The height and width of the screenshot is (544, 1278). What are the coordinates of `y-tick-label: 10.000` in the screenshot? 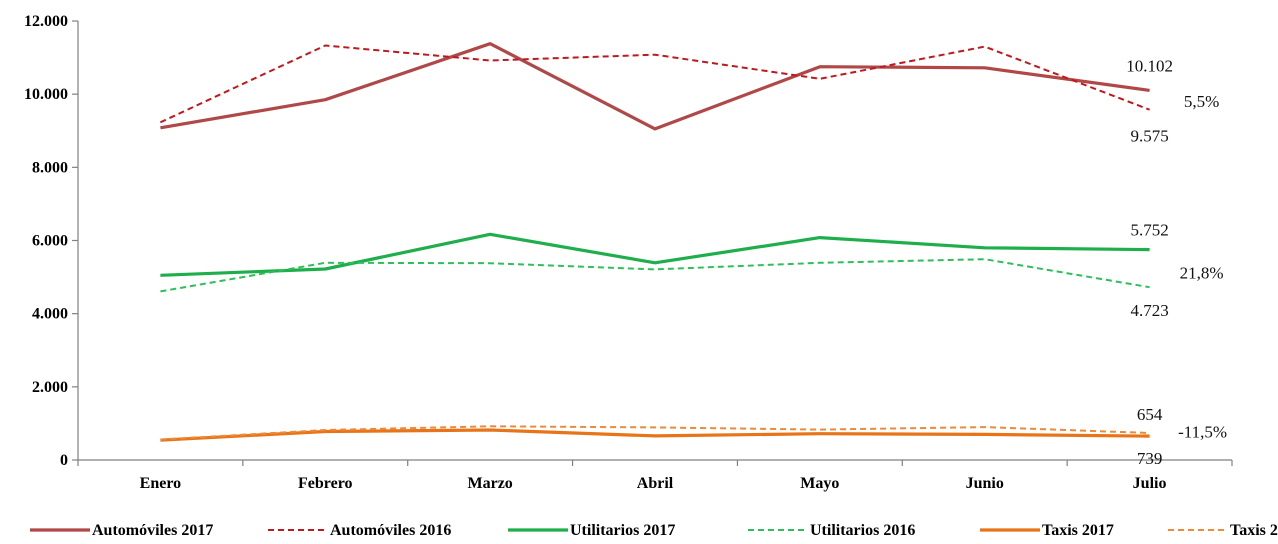 It's located at (46, 94).